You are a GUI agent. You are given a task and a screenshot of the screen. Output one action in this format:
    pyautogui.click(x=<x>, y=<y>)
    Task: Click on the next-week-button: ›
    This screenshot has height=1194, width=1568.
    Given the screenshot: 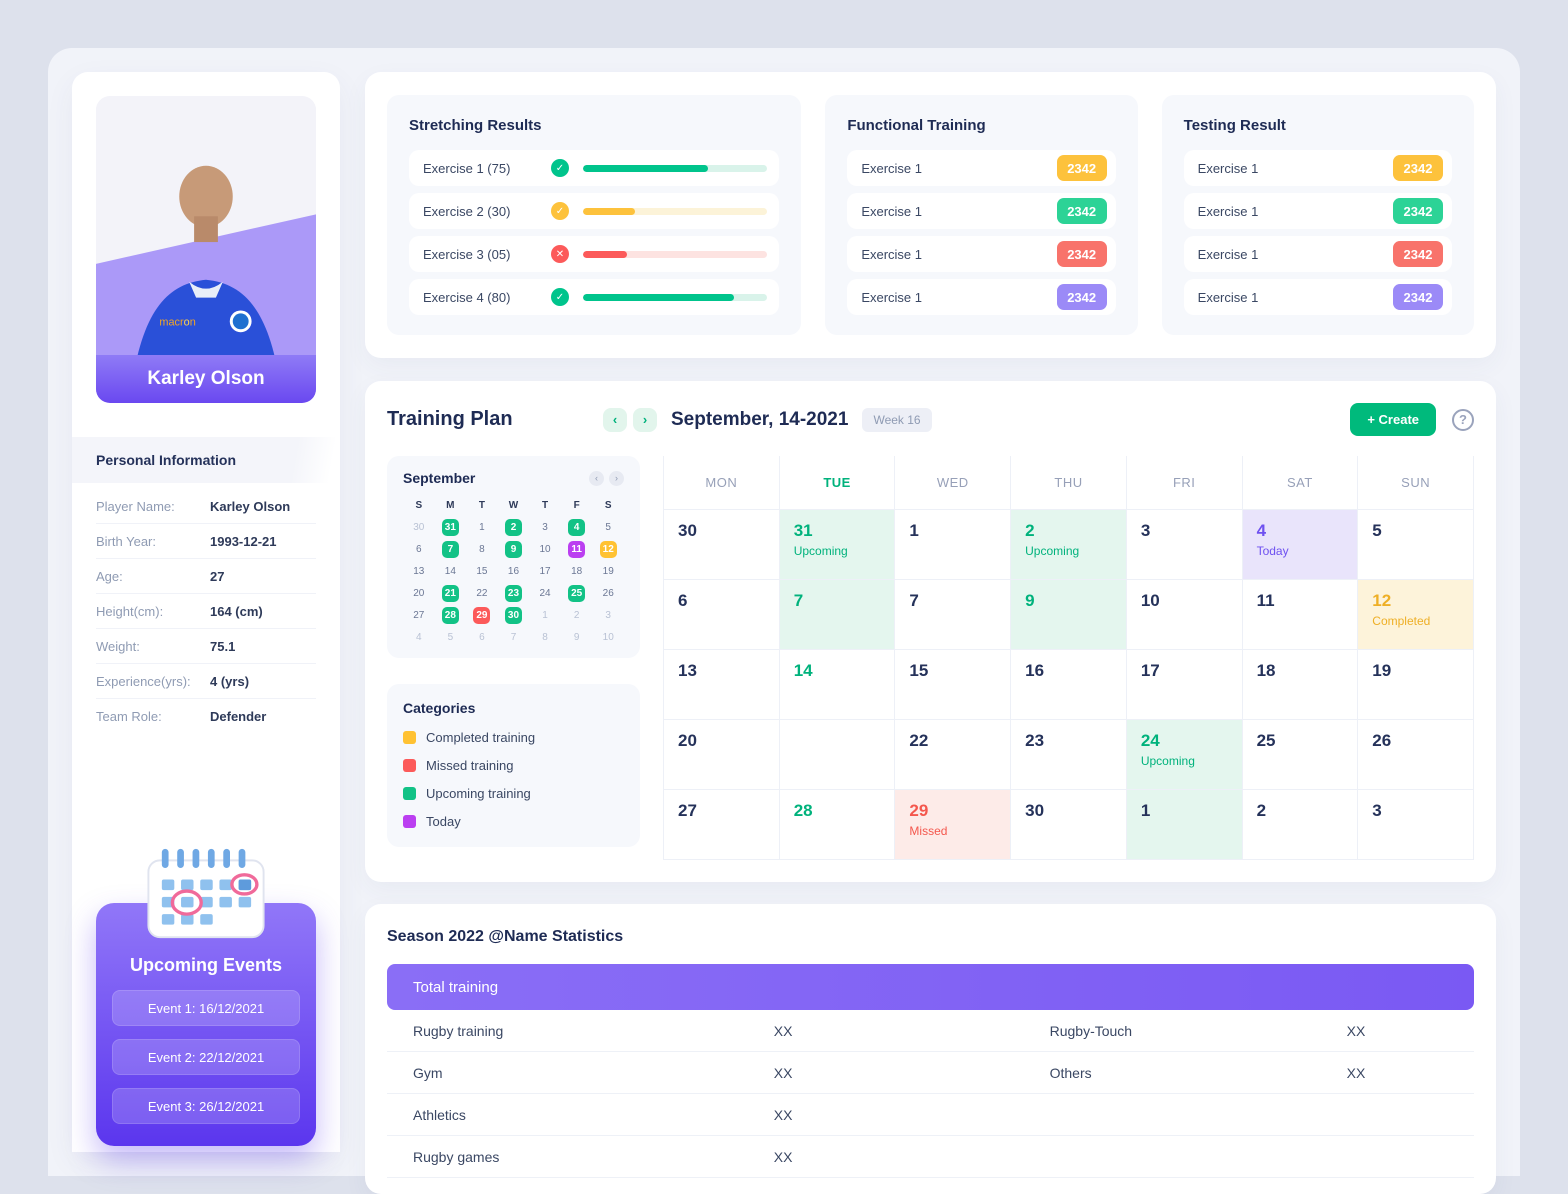 What is the action you would take?
    pyautogui.click(x=645, y=419)
    